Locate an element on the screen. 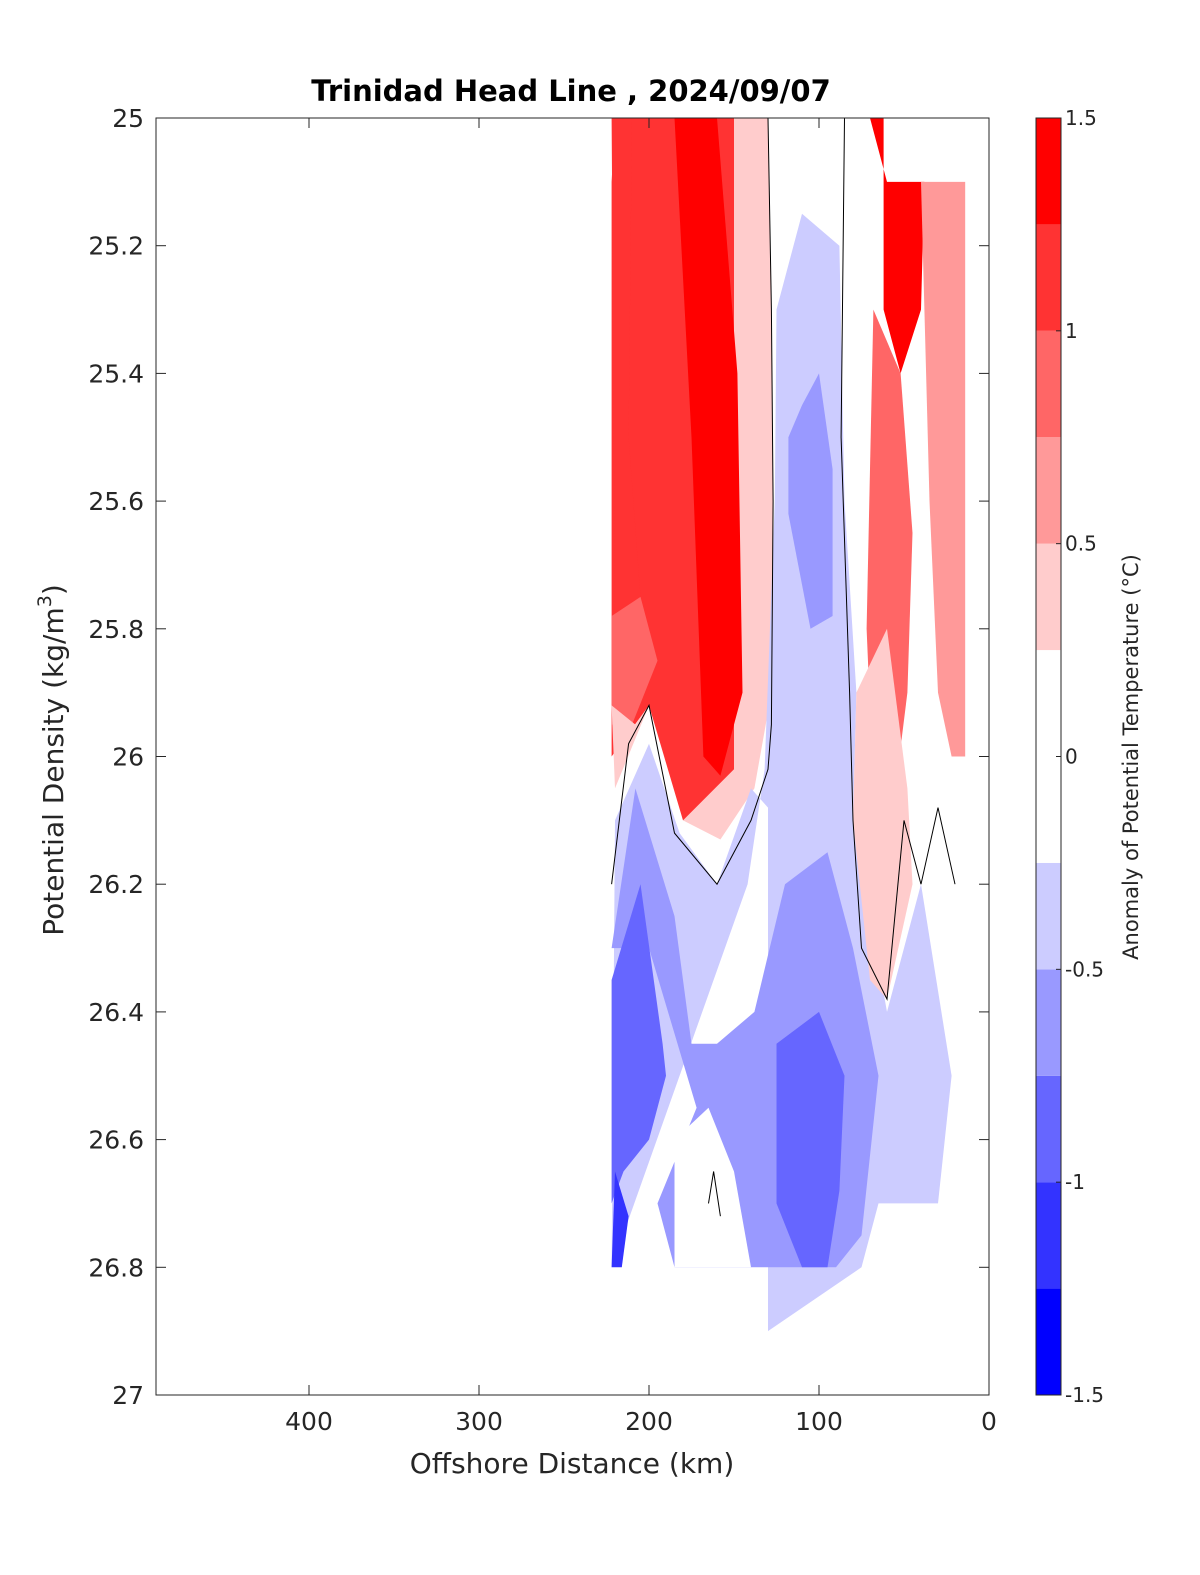  x-tick-label: 200 is located at coordinates (649, 1421).